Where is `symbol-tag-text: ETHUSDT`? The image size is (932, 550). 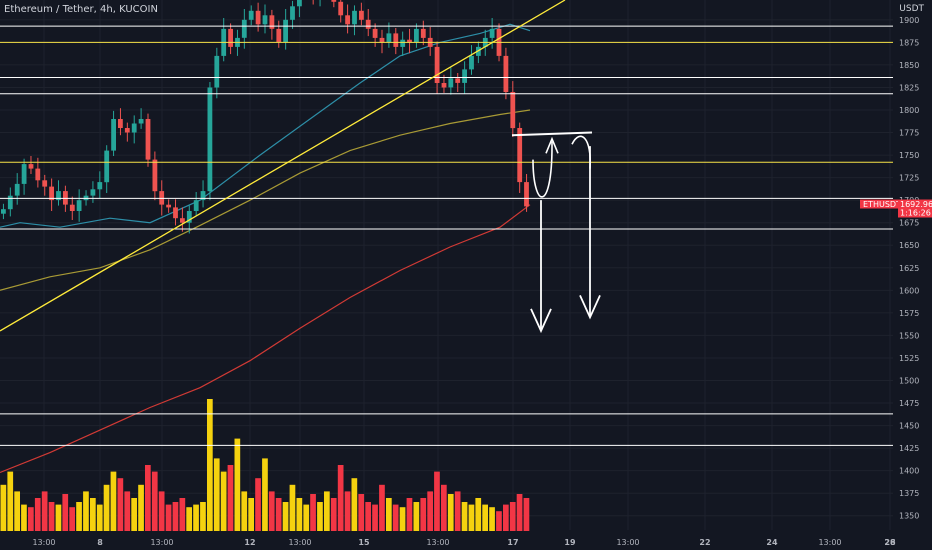 symbol-tag-text: ETHUSDT is located at coordinates (882, 204).